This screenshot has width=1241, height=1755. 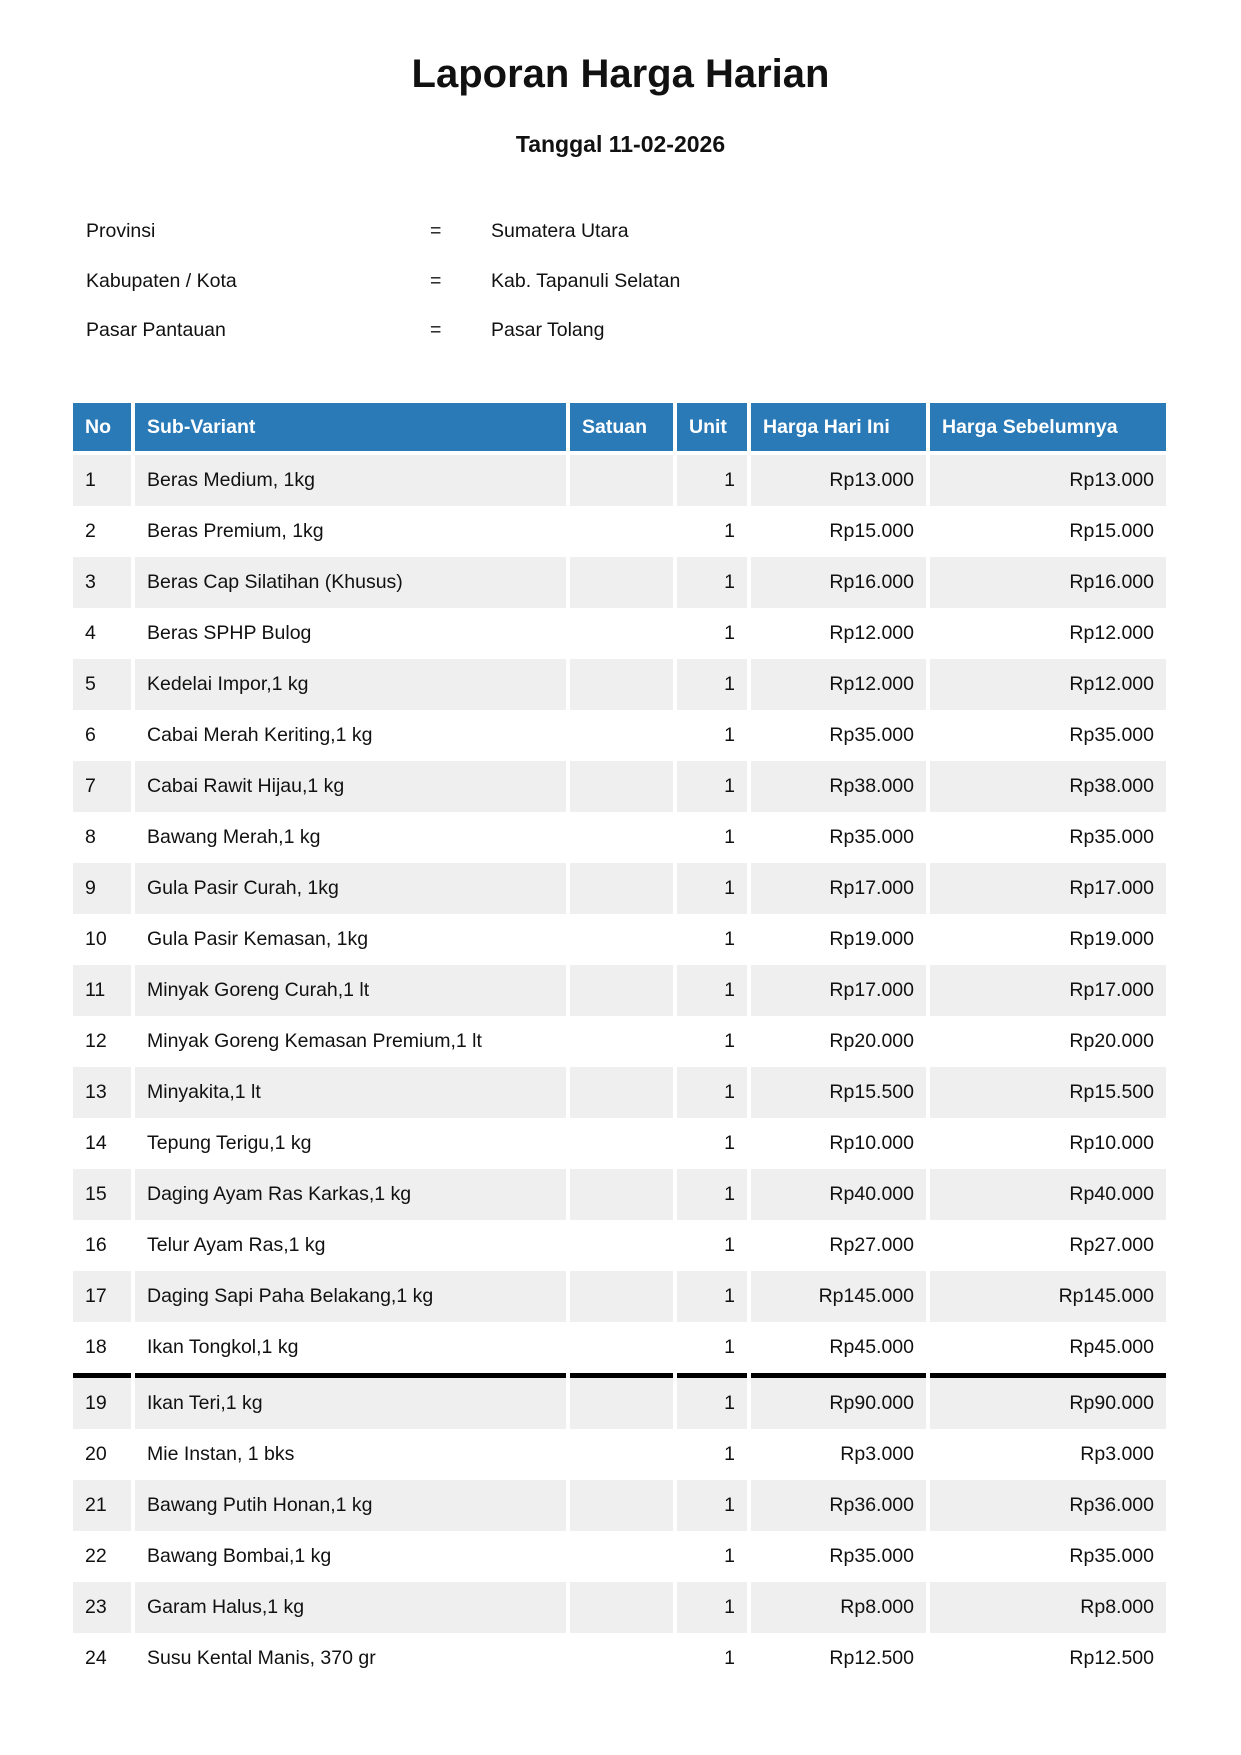 What do you see at coordinates (96, 1041) in the screenshot?
I see `cell-no: 12` at bounding box center [96, 1041].